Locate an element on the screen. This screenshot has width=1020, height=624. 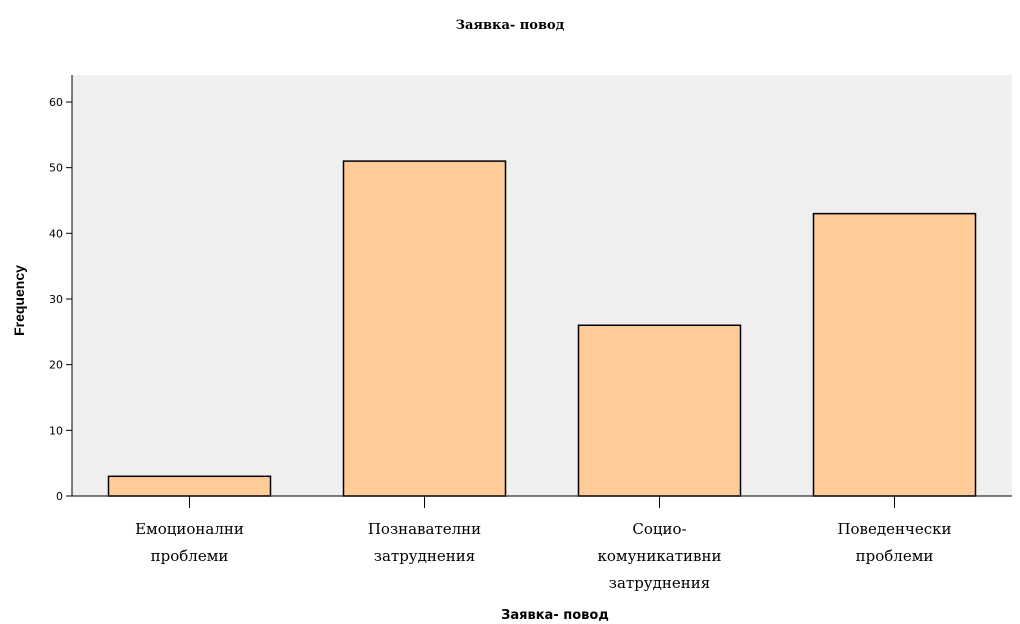
x-tick-label-line: Познавателни is located at coordinates (424, 529).